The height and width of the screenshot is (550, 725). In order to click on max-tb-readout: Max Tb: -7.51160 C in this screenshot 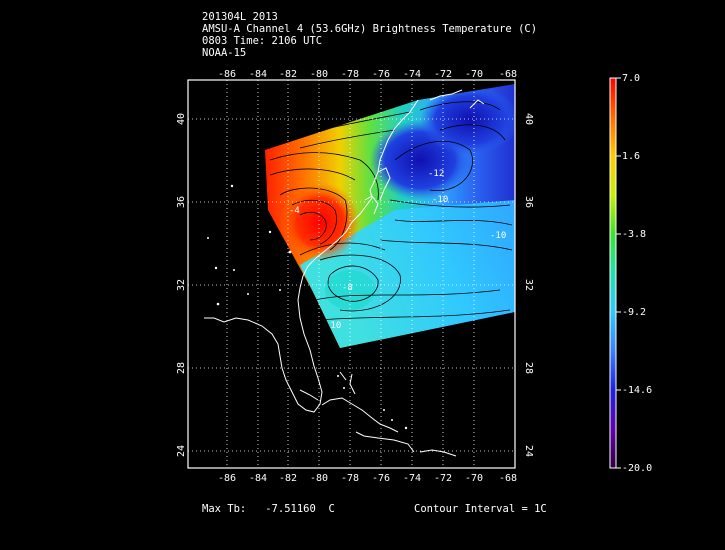, I will do `click(268, 509)`.